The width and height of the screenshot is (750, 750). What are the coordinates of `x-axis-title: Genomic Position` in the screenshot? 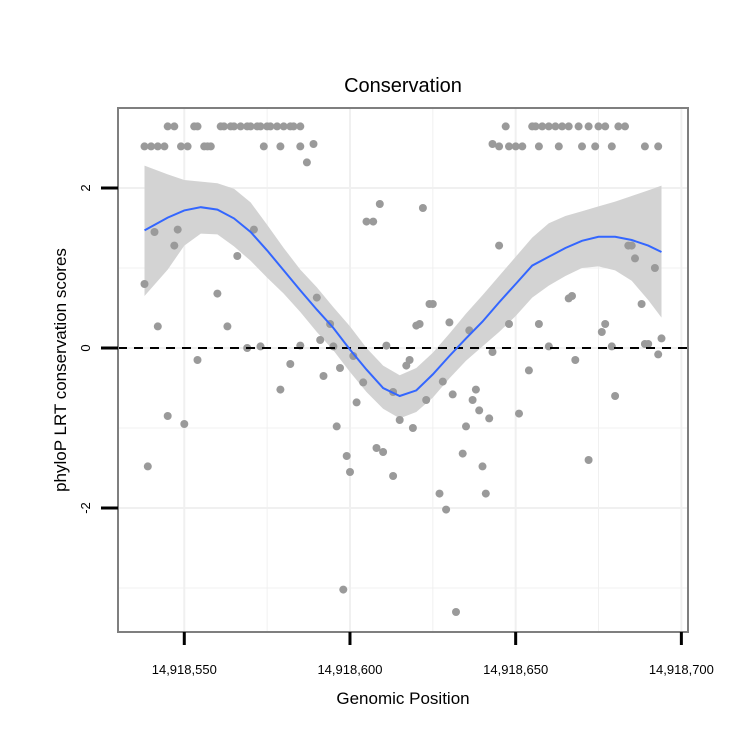 It's located at (402, 698).